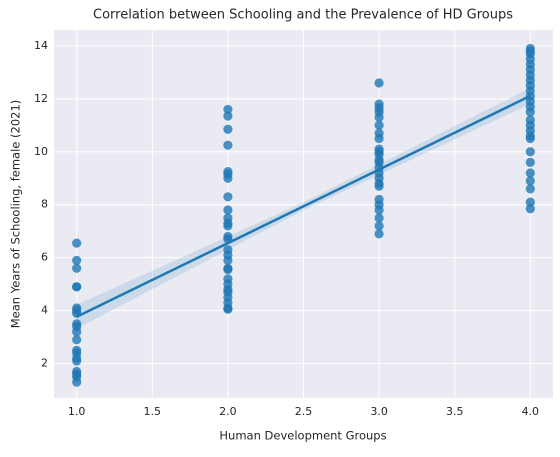 This screenshot has height=457, width=560. Describe the element at coordinates (41, 45) in the screenshot. I see `y-tick-label: 14` at that location.